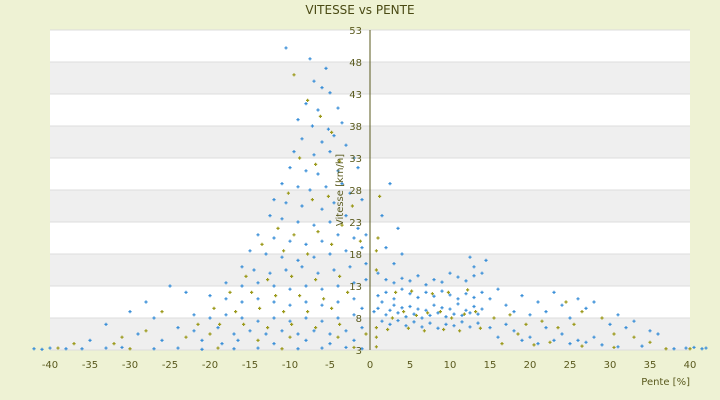  Describe the element at coordinates (359, 351) in the screenshot. I see `y-tick-label: 3` at that location.